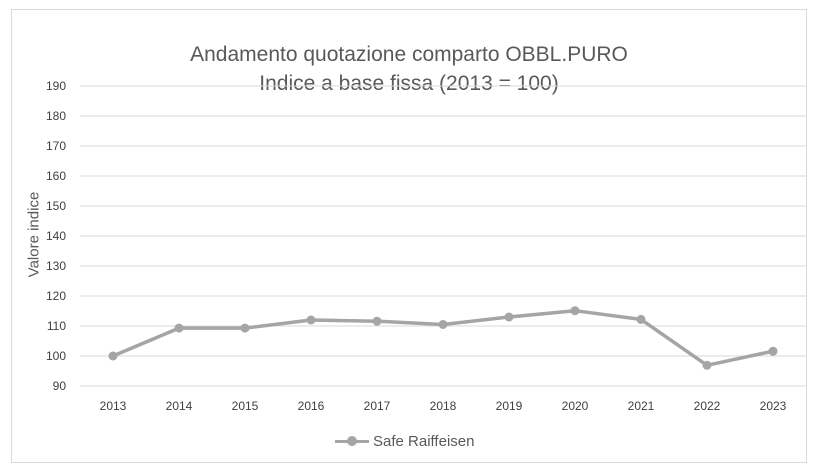  What do you see at coordinates (409, 83) in the screenshot?
I see `chart-subtitle: Indice a base fissa (2013 = 100)` at bounding box center [409, 83].